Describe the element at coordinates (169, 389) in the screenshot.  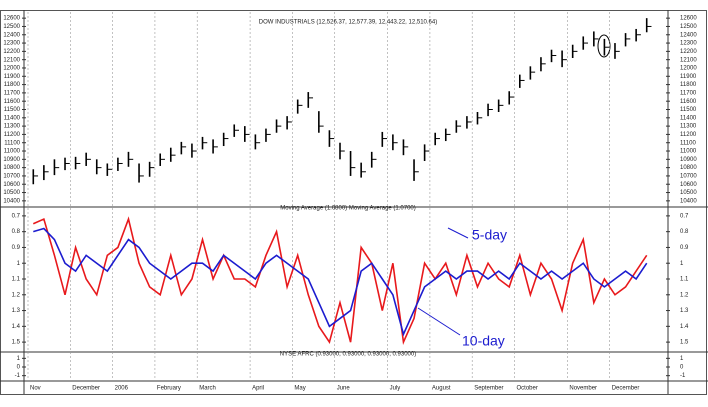
I see `x-tick-label: February` at that location.